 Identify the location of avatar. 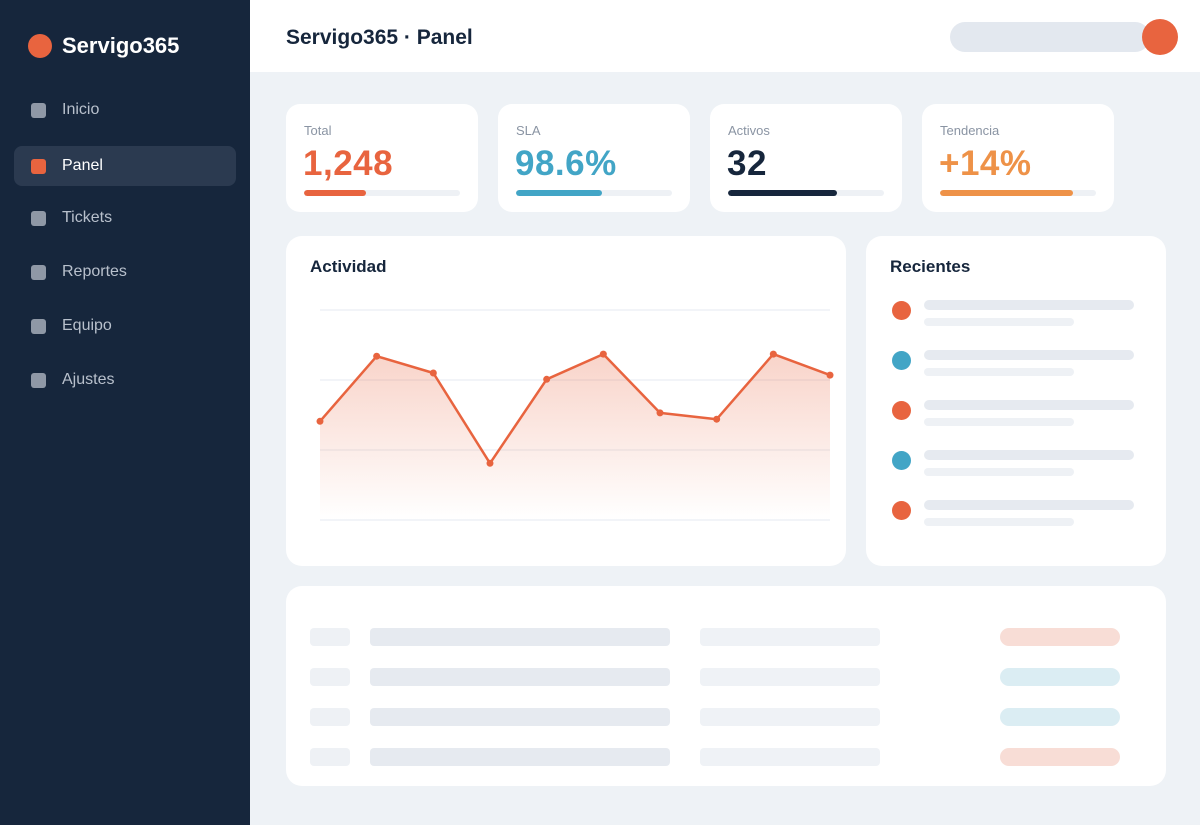
(1160, 37).